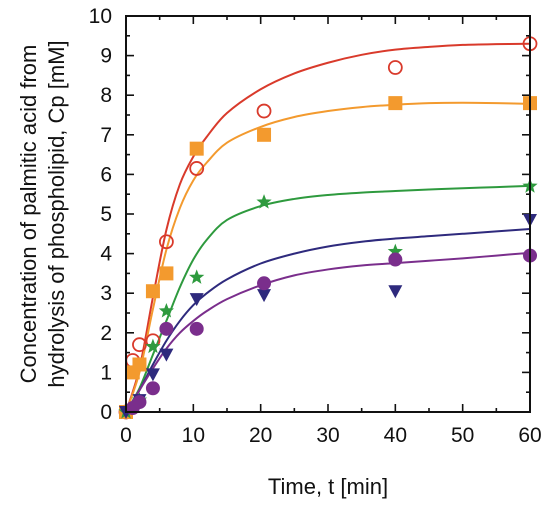 The width and height of the screenshot is (550, 509). What do you see at coordinates (395, 435) in the screenshot?
I see `x-tick-label: 40` at bounding box center [395, 435].